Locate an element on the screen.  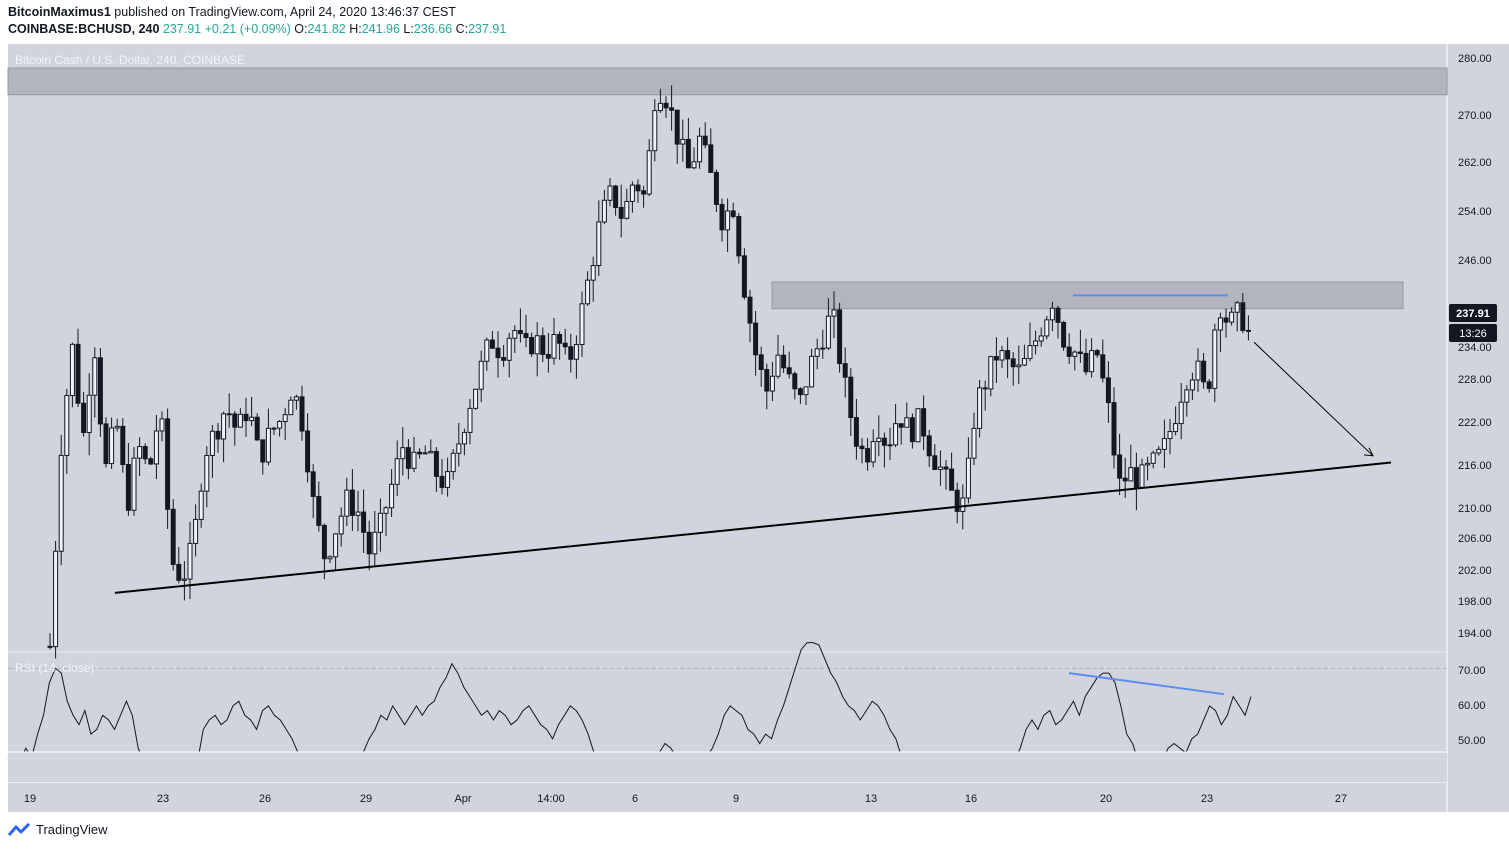
tradingview-logo: TradingView is located at coordinates (58, 829).